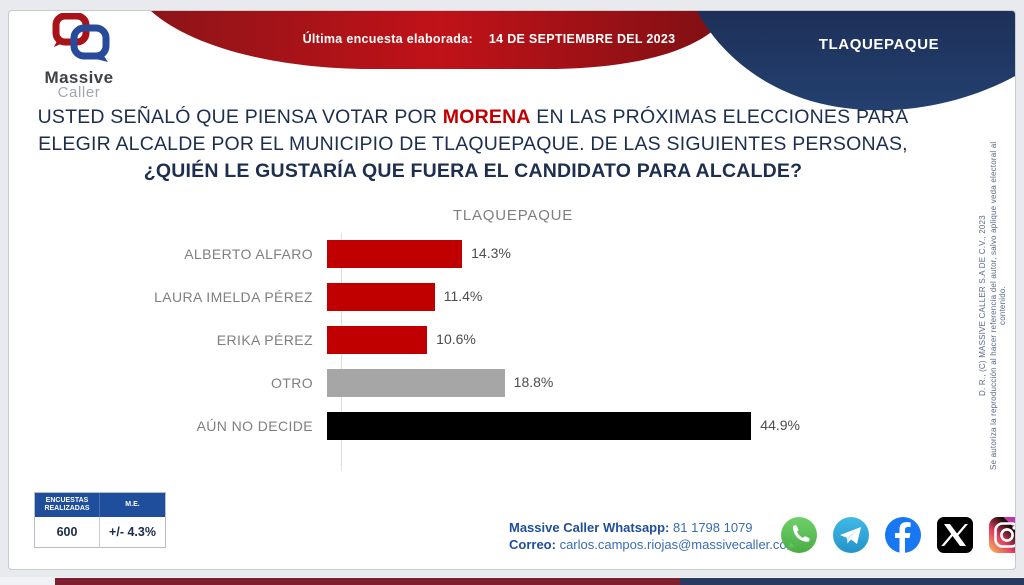 The image size is (1024, 585). Describe the element at coordinates (367, 581) in the screenshot. I see `next-slide-red-segment` at that location.